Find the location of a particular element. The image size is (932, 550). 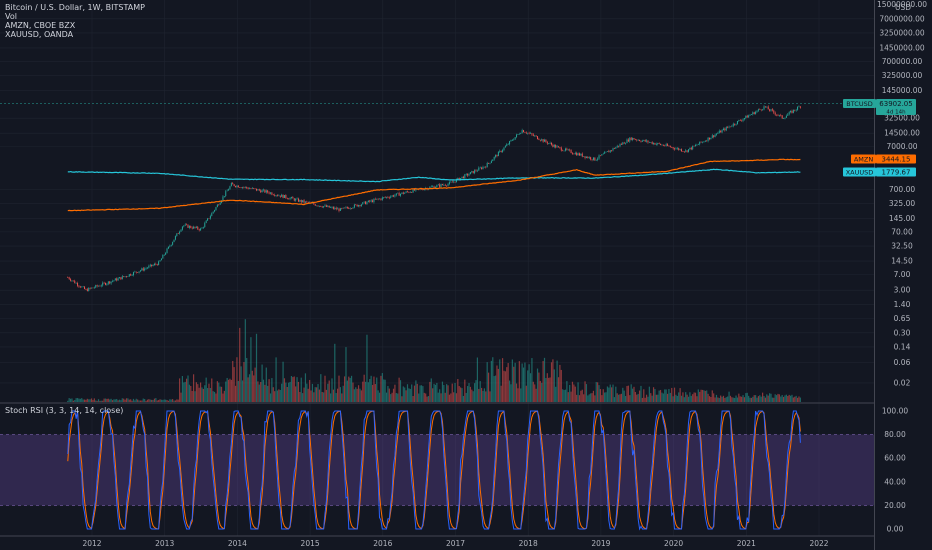

time-tick-label: 2012 is located at coordinates (91, 543).